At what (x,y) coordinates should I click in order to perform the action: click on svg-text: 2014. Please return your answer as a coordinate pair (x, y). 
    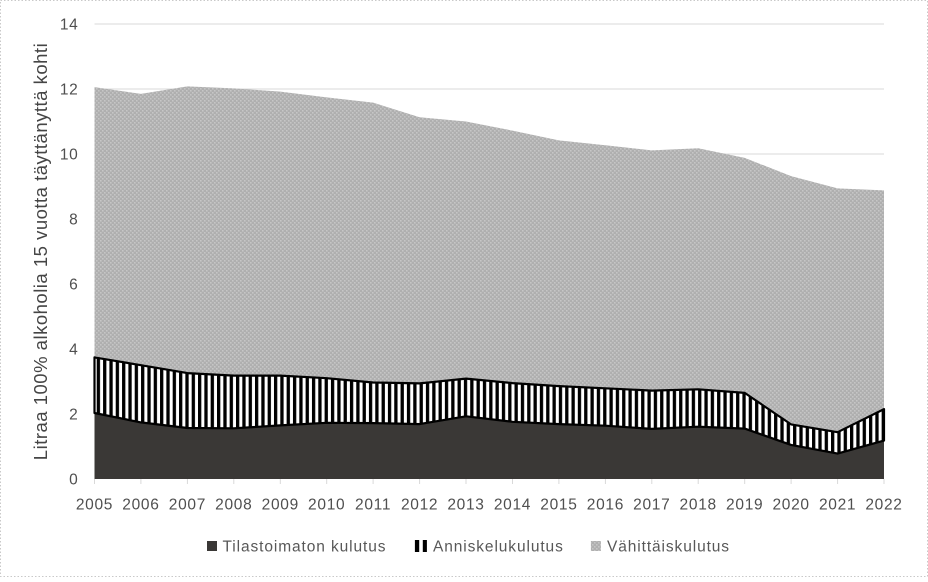
    Looking at the image, I should click on (512, 505).